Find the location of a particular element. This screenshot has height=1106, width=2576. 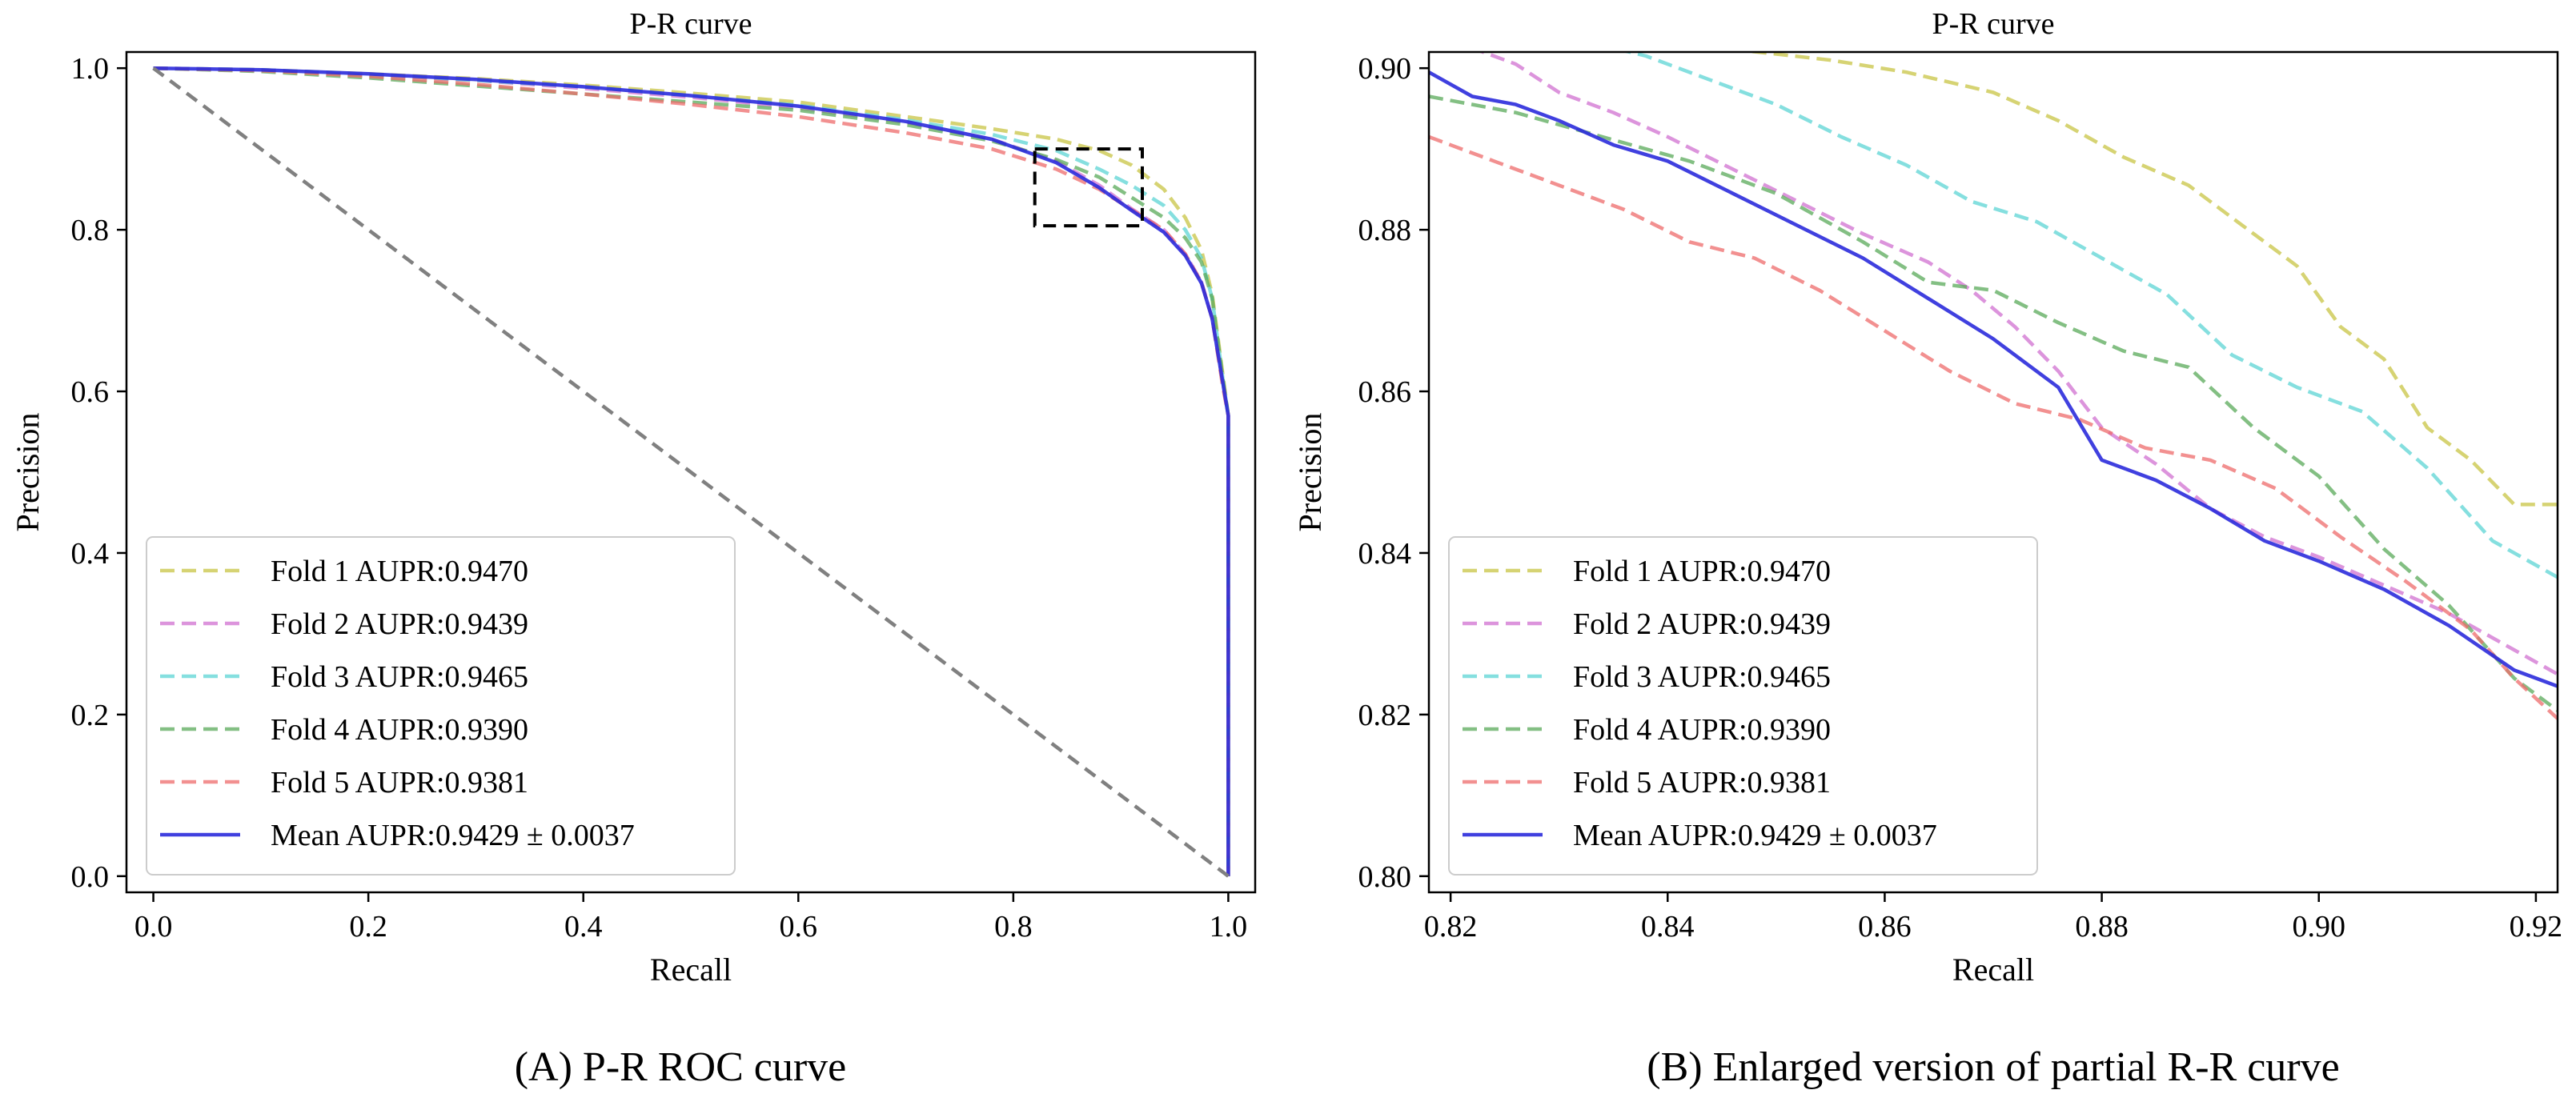

panel-b-xtick-label: 0.90 is located at coordinates (2318, 927).